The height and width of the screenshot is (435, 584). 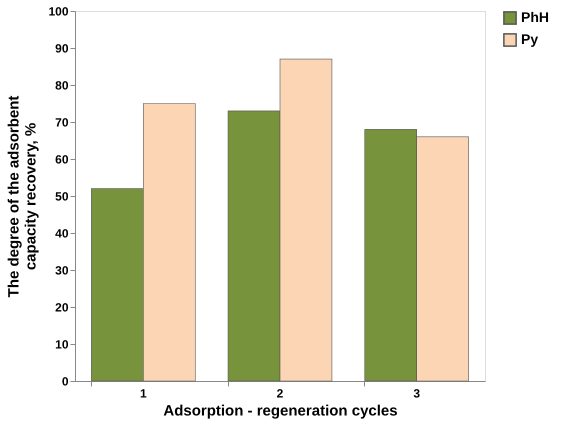 What do you see at coordinates (62, 49) in the screenshot?
I see `y-tick-label: 90` at bounding box center [62, 49].